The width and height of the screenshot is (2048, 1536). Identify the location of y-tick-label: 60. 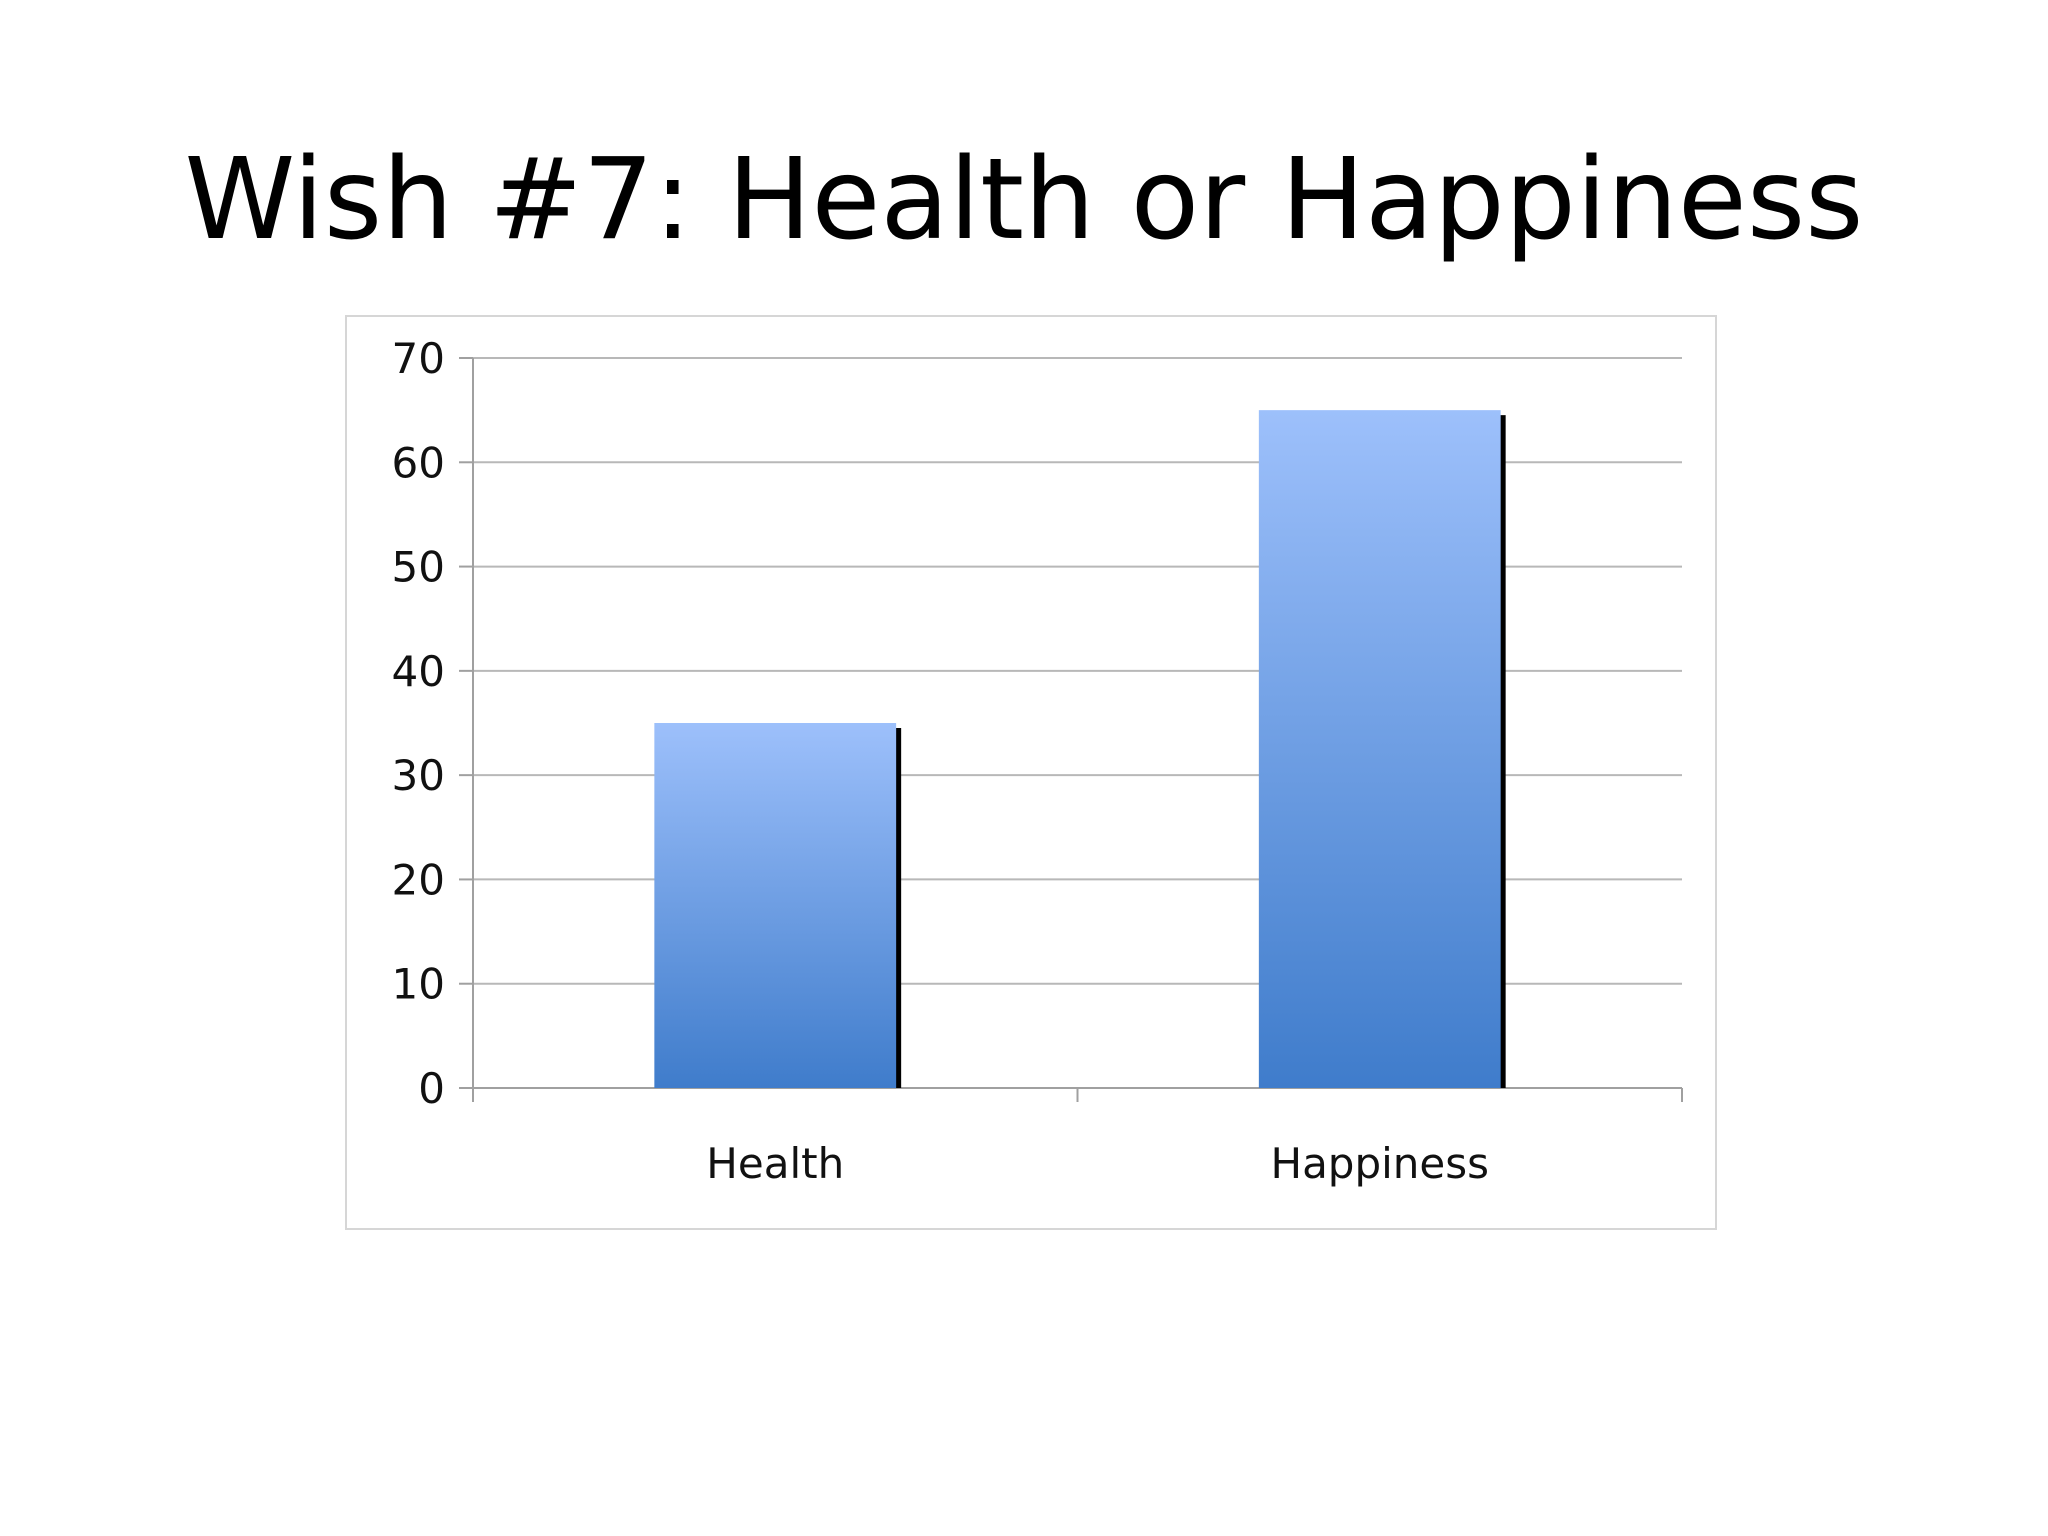
(418, 462).